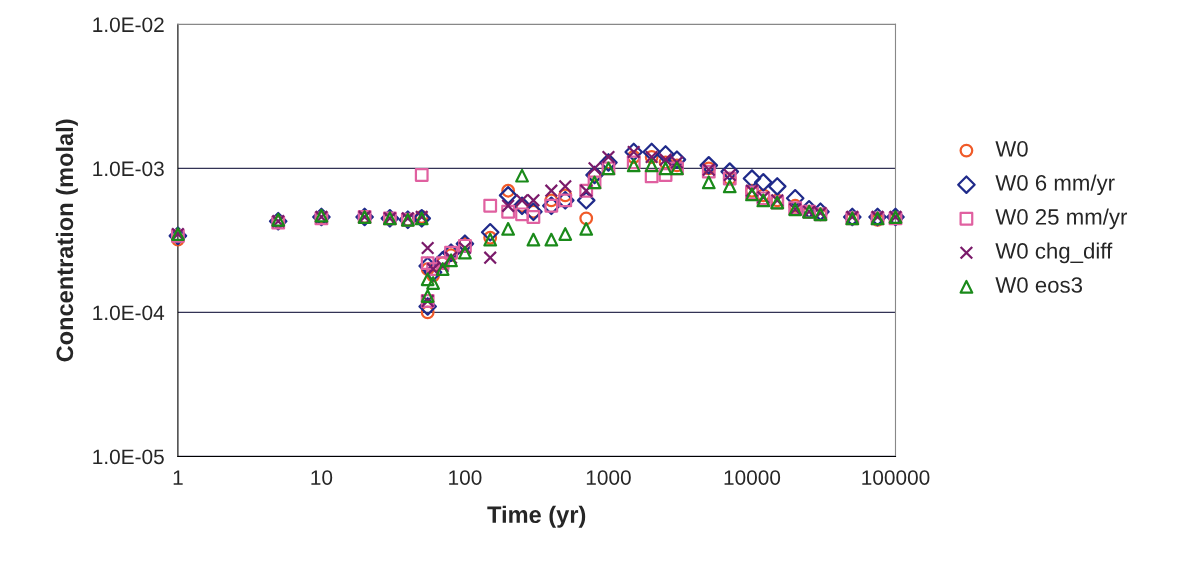  Describe the element at coordinates (465, 477) in the screenshot. I see `x-tick-label: 100` at that location.